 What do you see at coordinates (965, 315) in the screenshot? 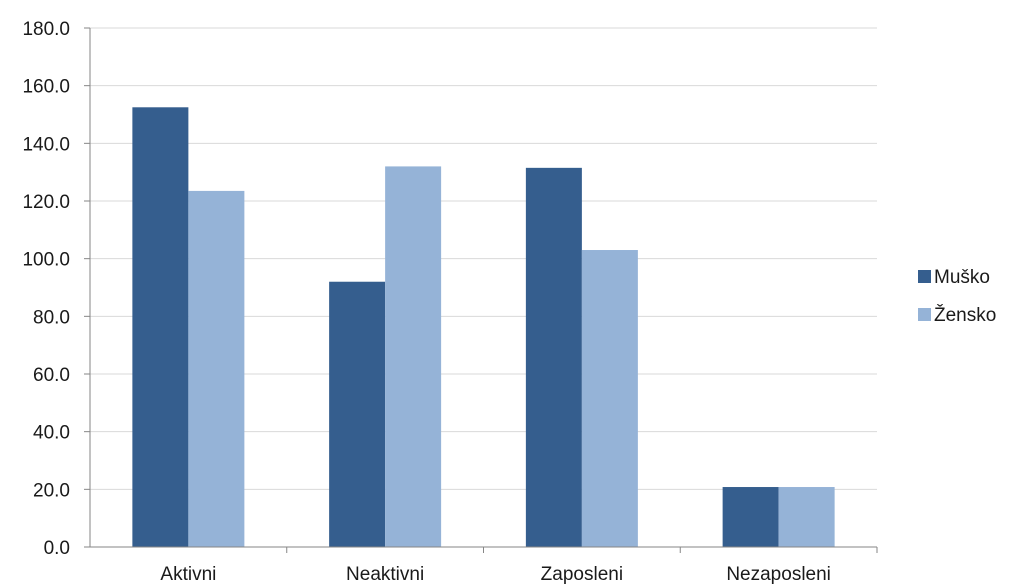
I see `legend-label: Žensko` at bounding box center [965, 315].